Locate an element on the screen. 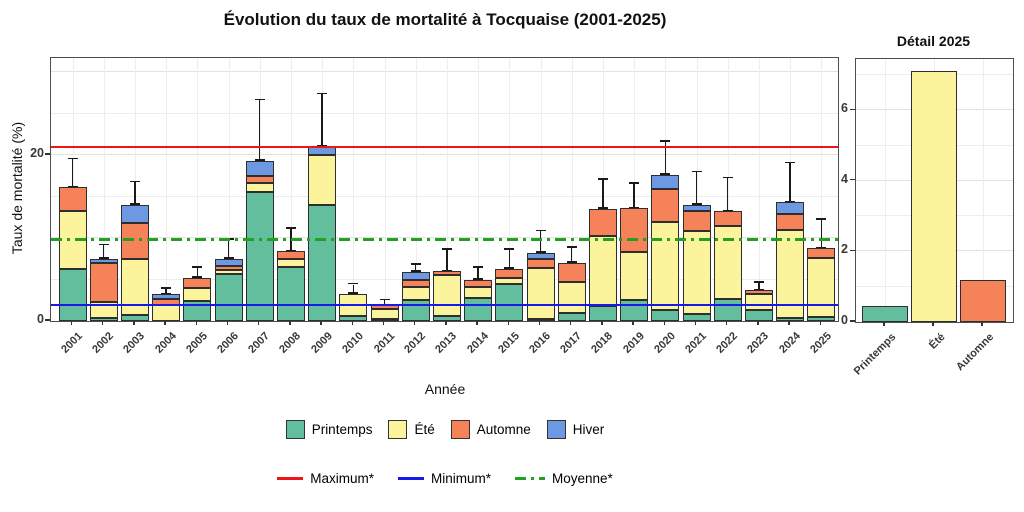 Image resolution: width=1024 pixels, height=512 pixels. bar-segment-2017-printemps is located at coordinates (571, 316).